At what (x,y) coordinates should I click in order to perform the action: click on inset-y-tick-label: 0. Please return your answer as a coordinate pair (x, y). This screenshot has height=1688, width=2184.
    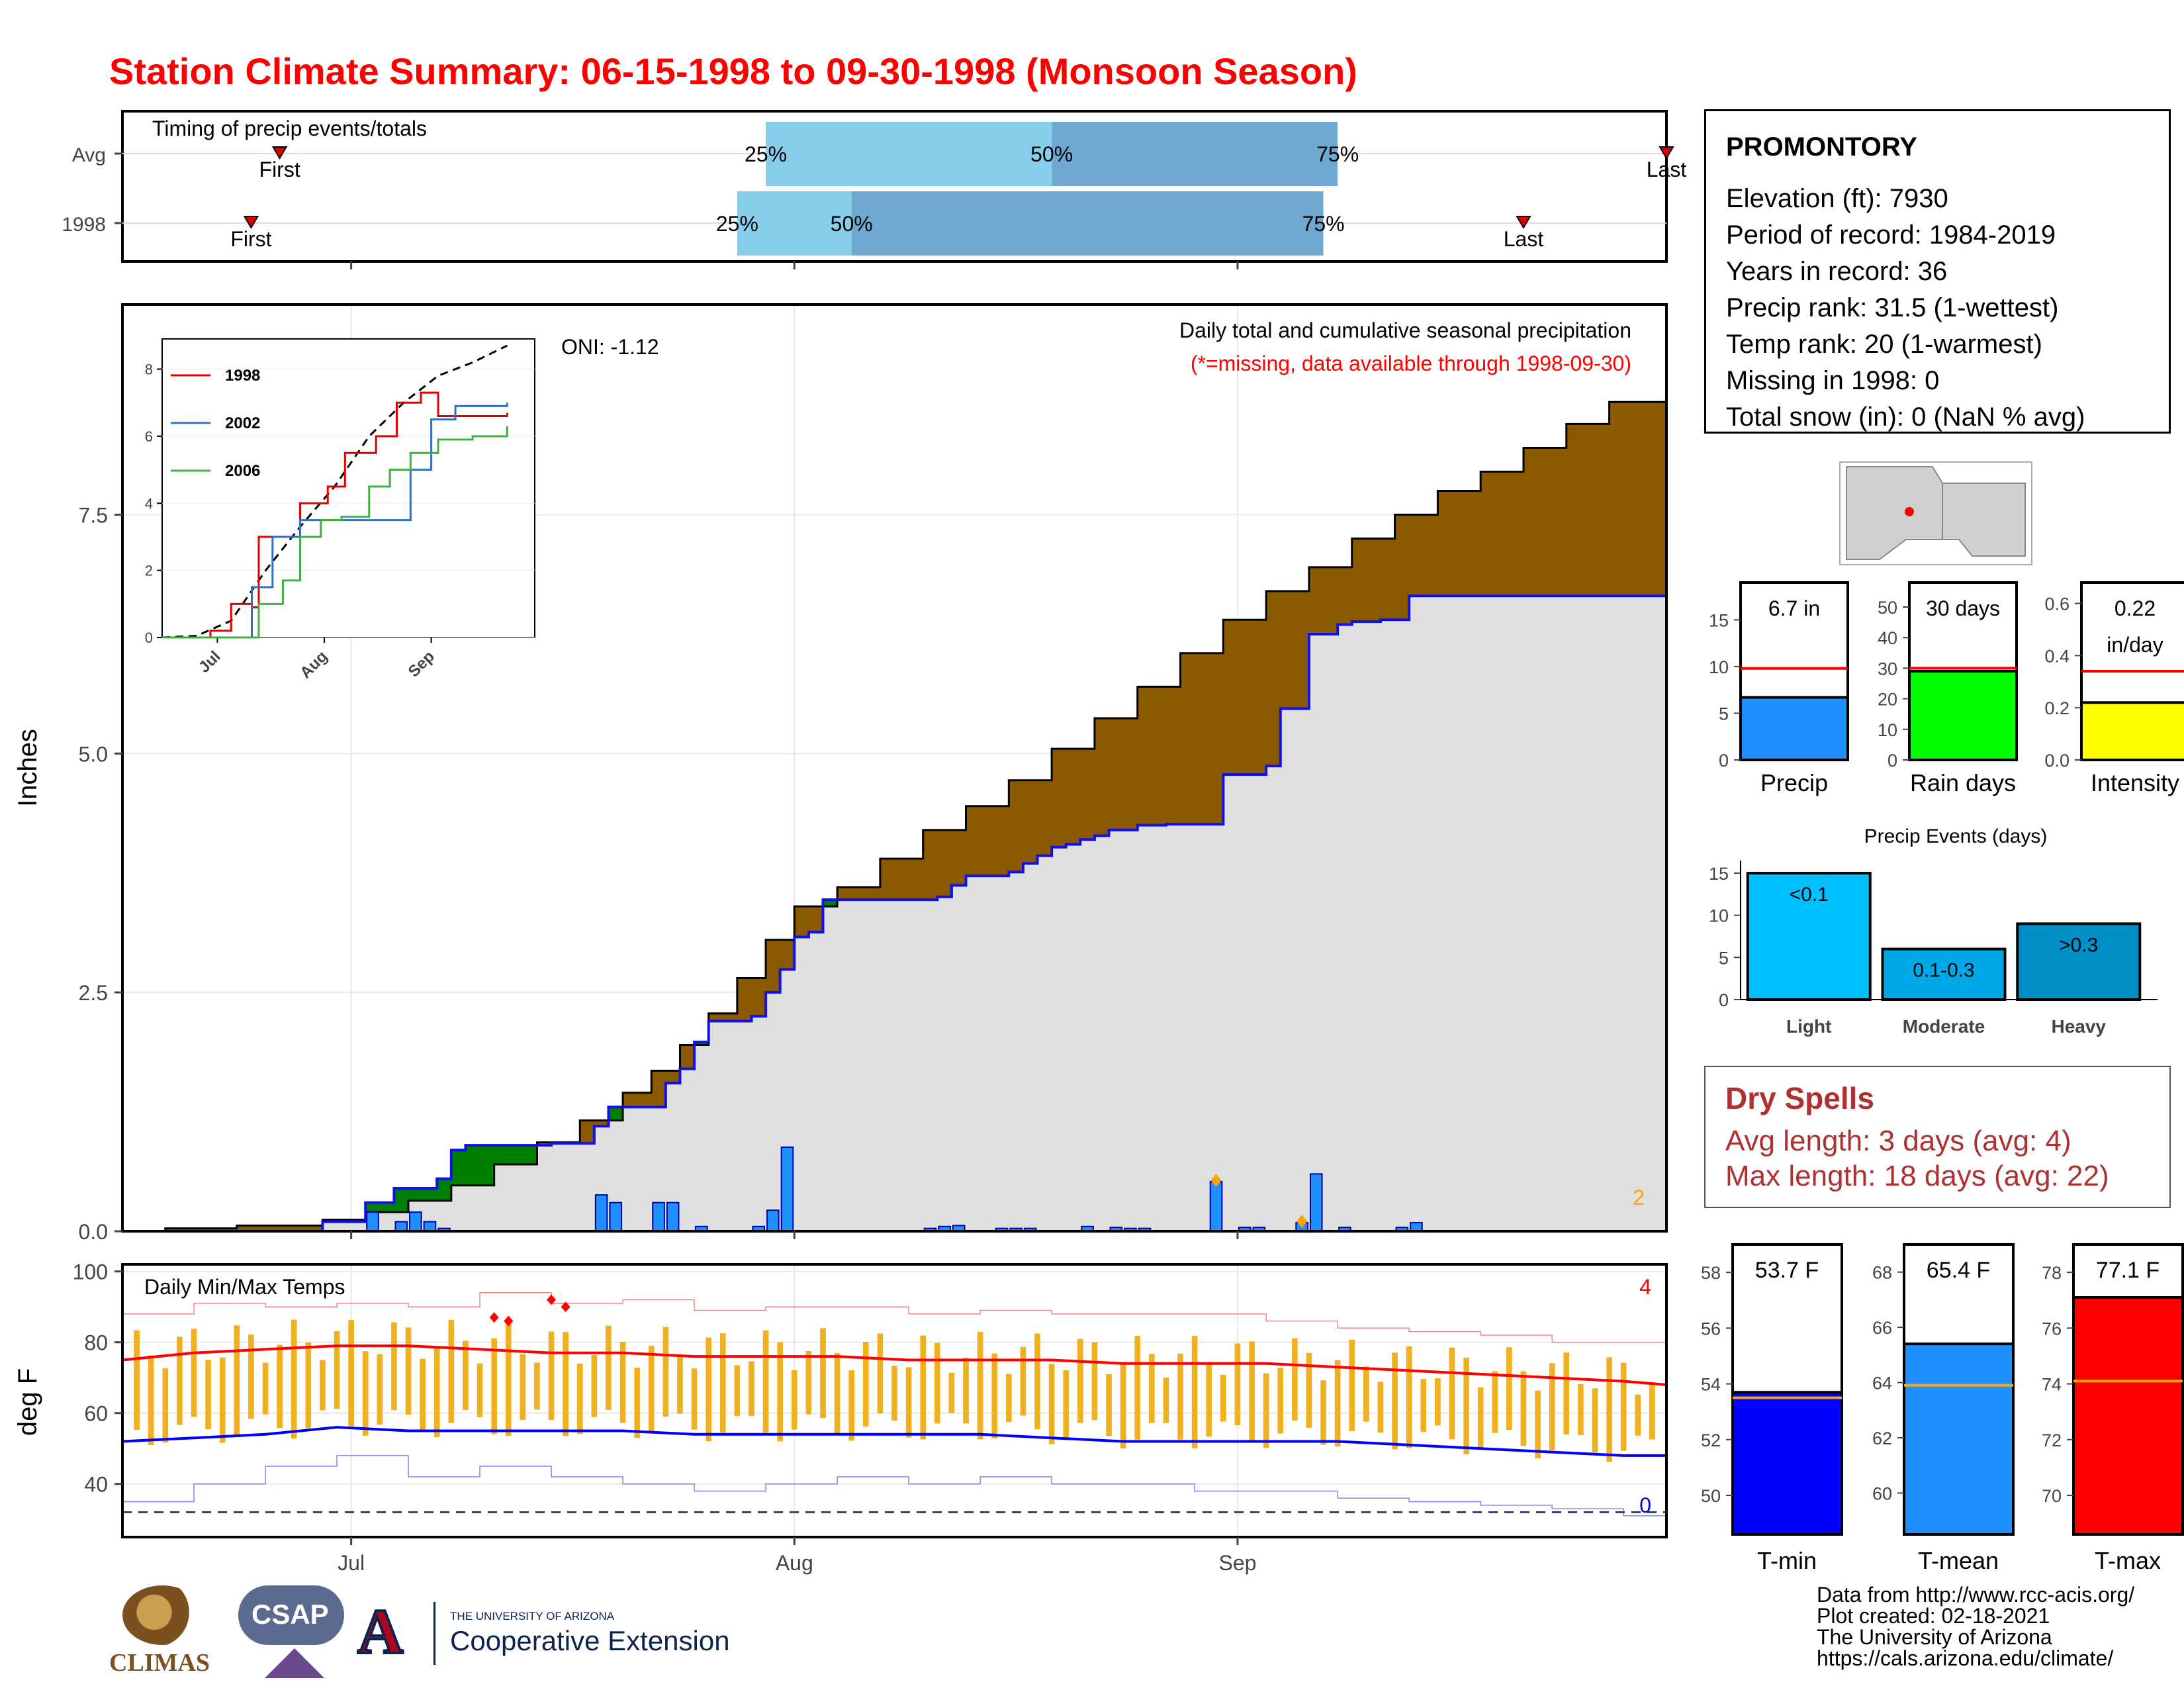
    Looking at the image, I should click on (149, 638).